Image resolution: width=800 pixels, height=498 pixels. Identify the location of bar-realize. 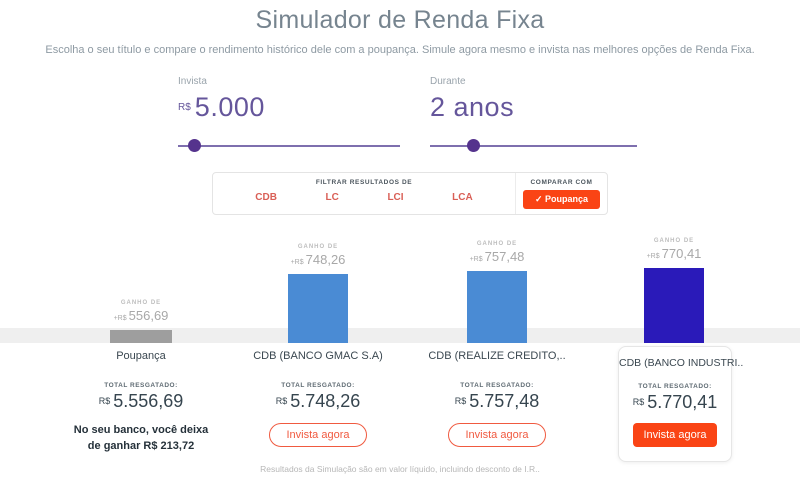
(497, 307).